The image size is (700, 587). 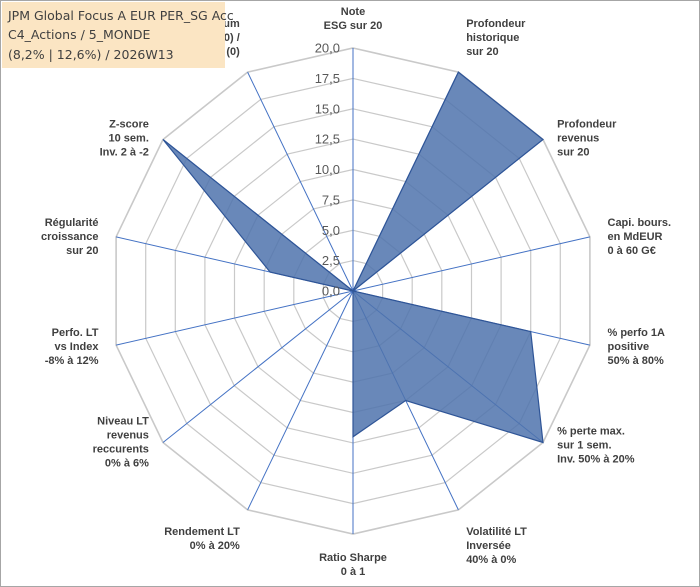 I want to click on category-label: Volatilité LT Inversée 40% à 0%, so click(x=496, y=546).